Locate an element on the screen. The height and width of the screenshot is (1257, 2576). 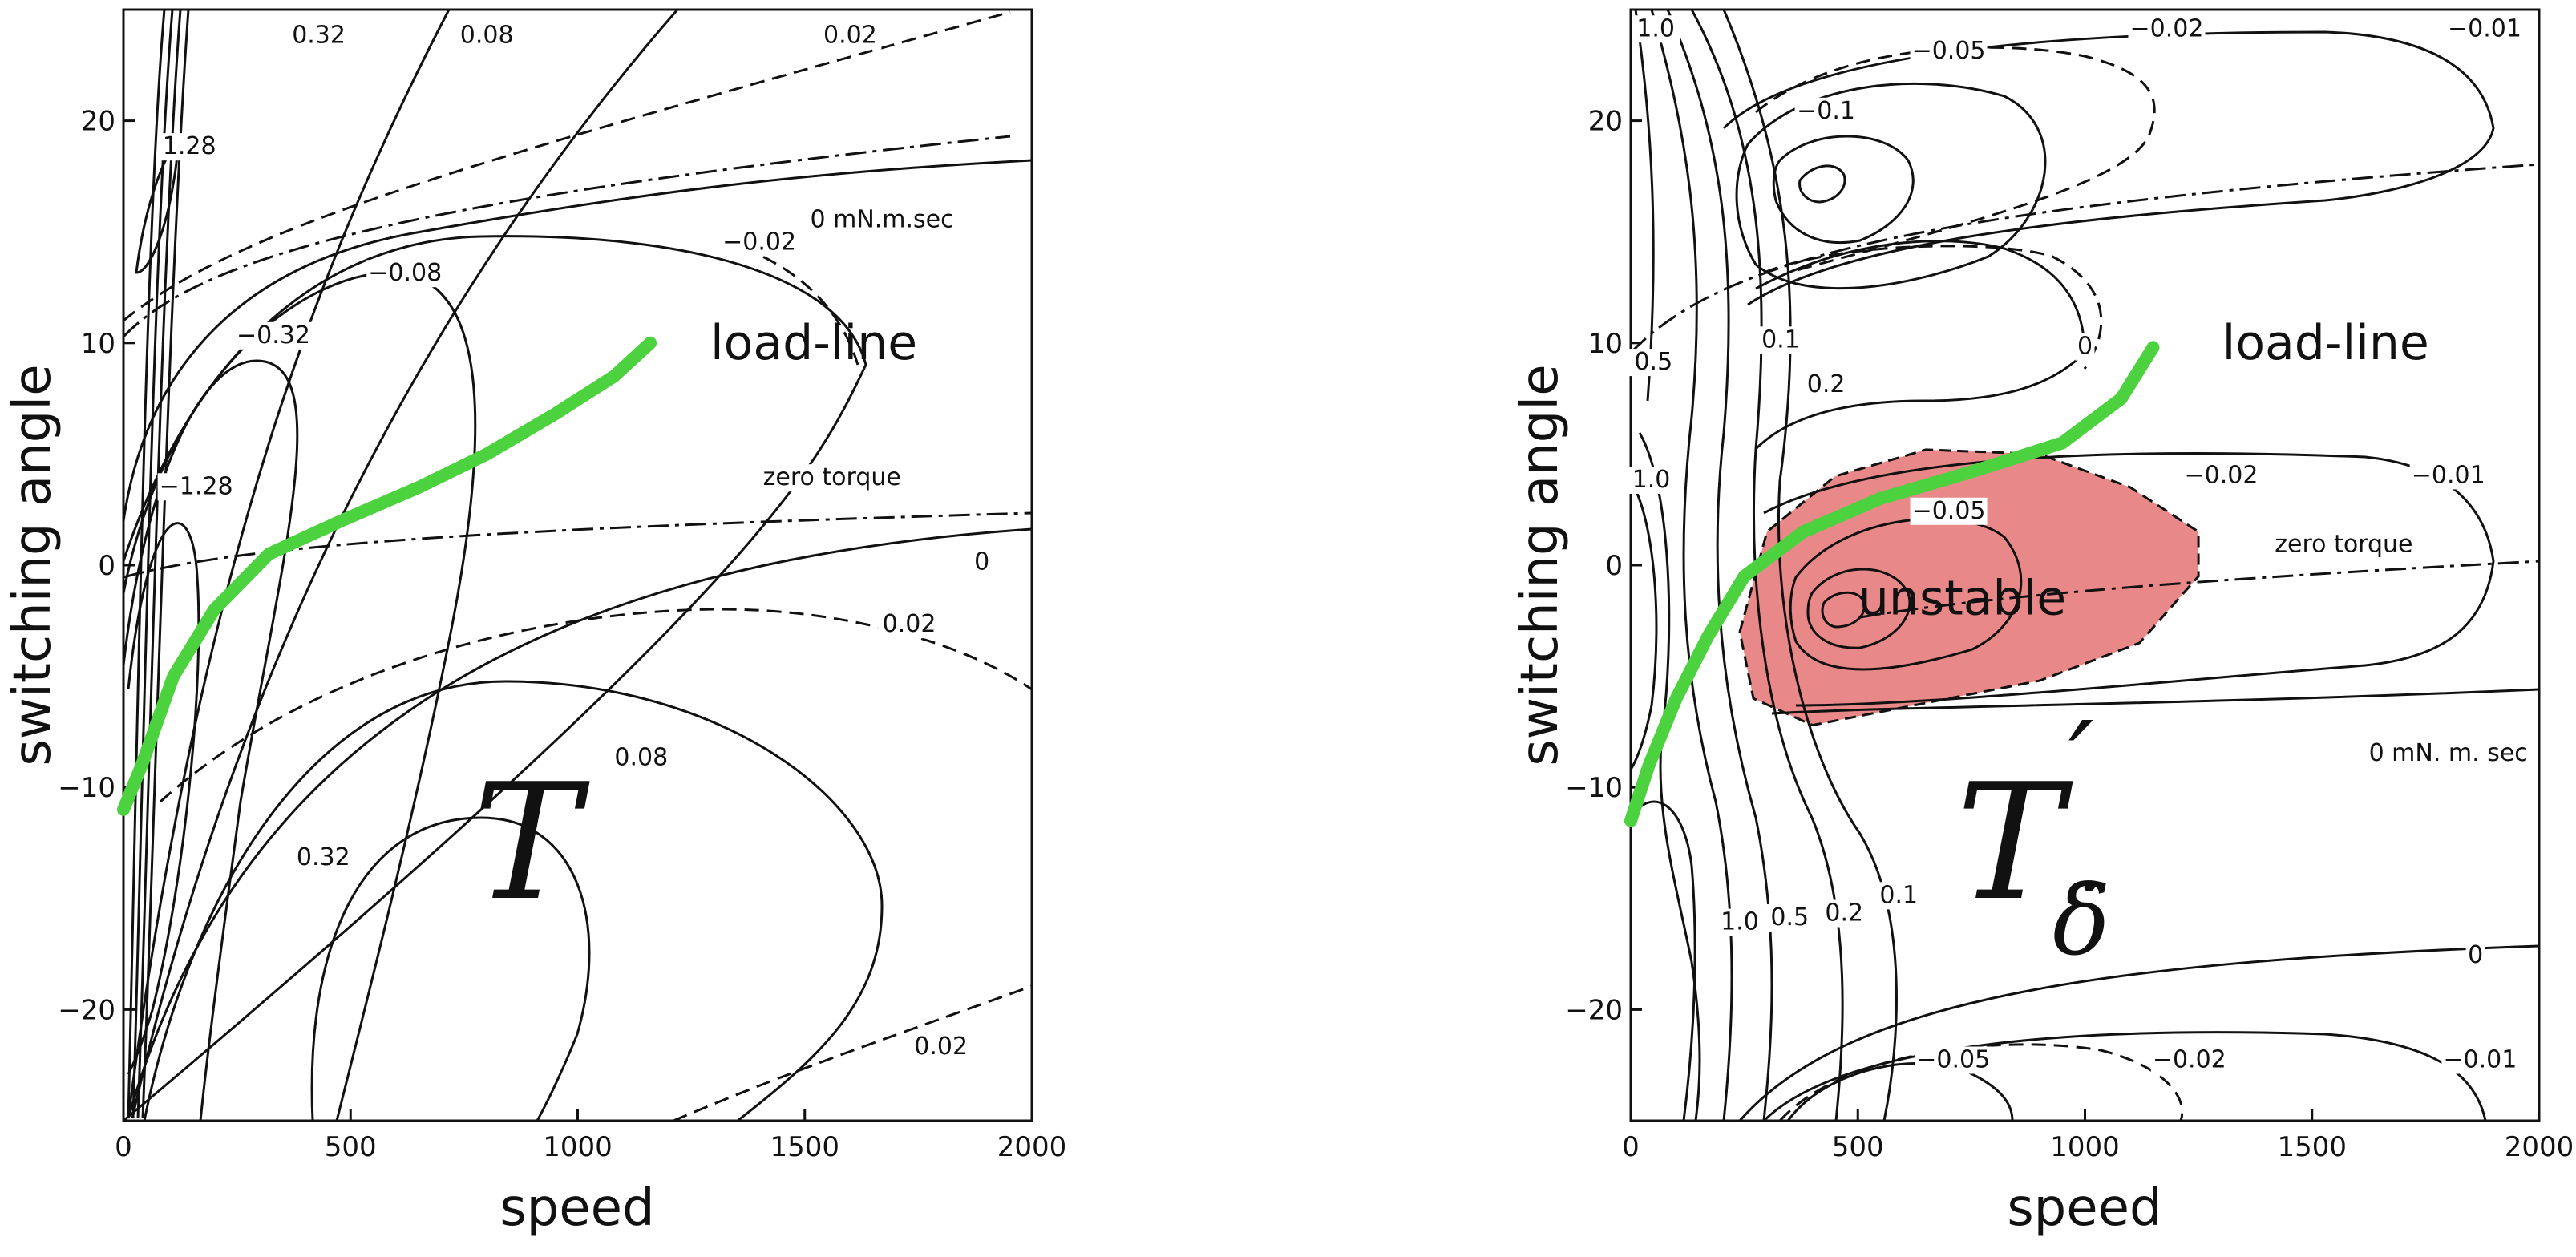
panel-symbol-prime: ′ is located at coordinates (2081, 763).